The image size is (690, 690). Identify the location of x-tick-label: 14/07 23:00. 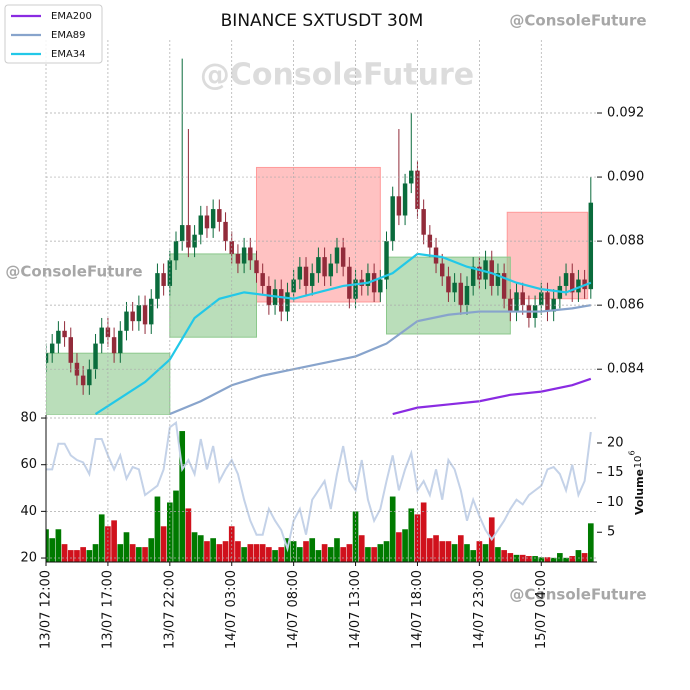
(479, 609).